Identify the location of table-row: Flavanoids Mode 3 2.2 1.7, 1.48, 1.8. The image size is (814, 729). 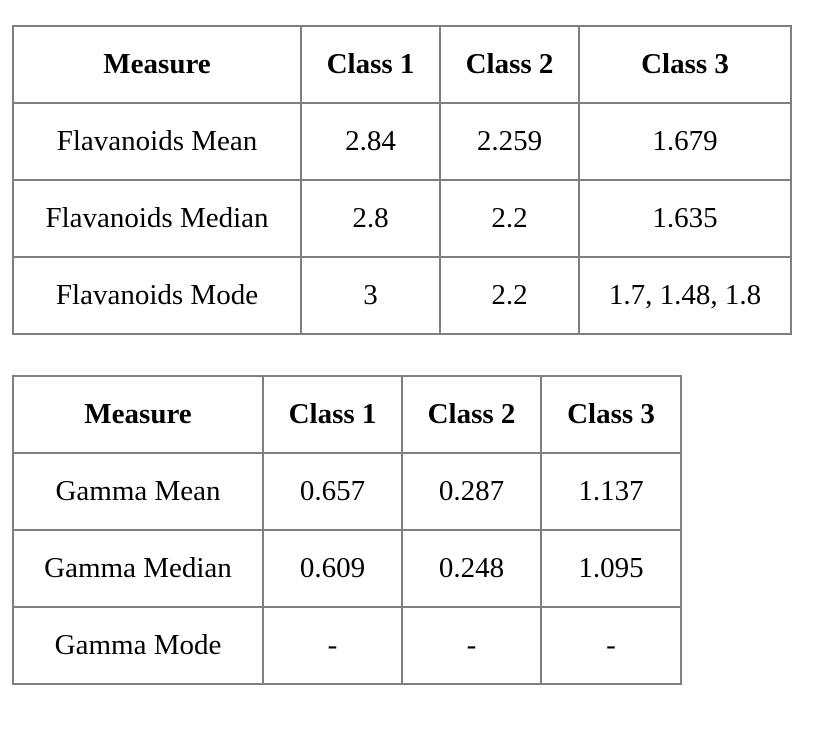
(402, 295).